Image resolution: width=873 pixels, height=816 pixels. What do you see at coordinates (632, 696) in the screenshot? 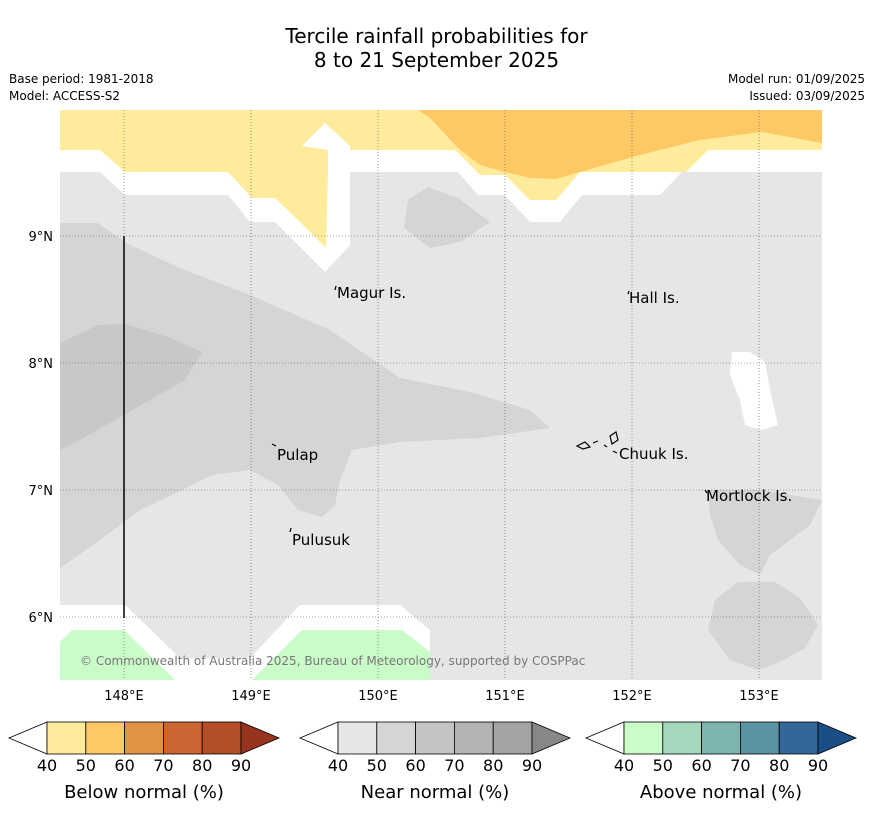
I see `lon-label: 152°E` at bounding box center [632, 696].